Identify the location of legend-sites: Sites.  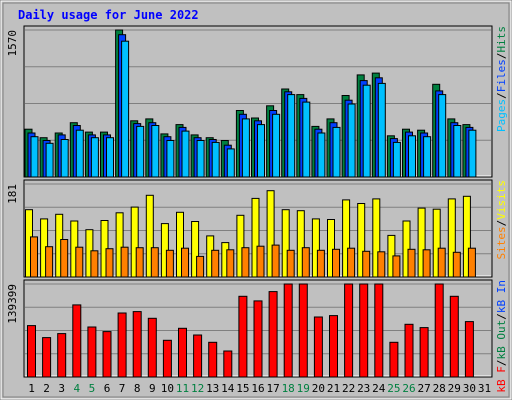
(501, 242).